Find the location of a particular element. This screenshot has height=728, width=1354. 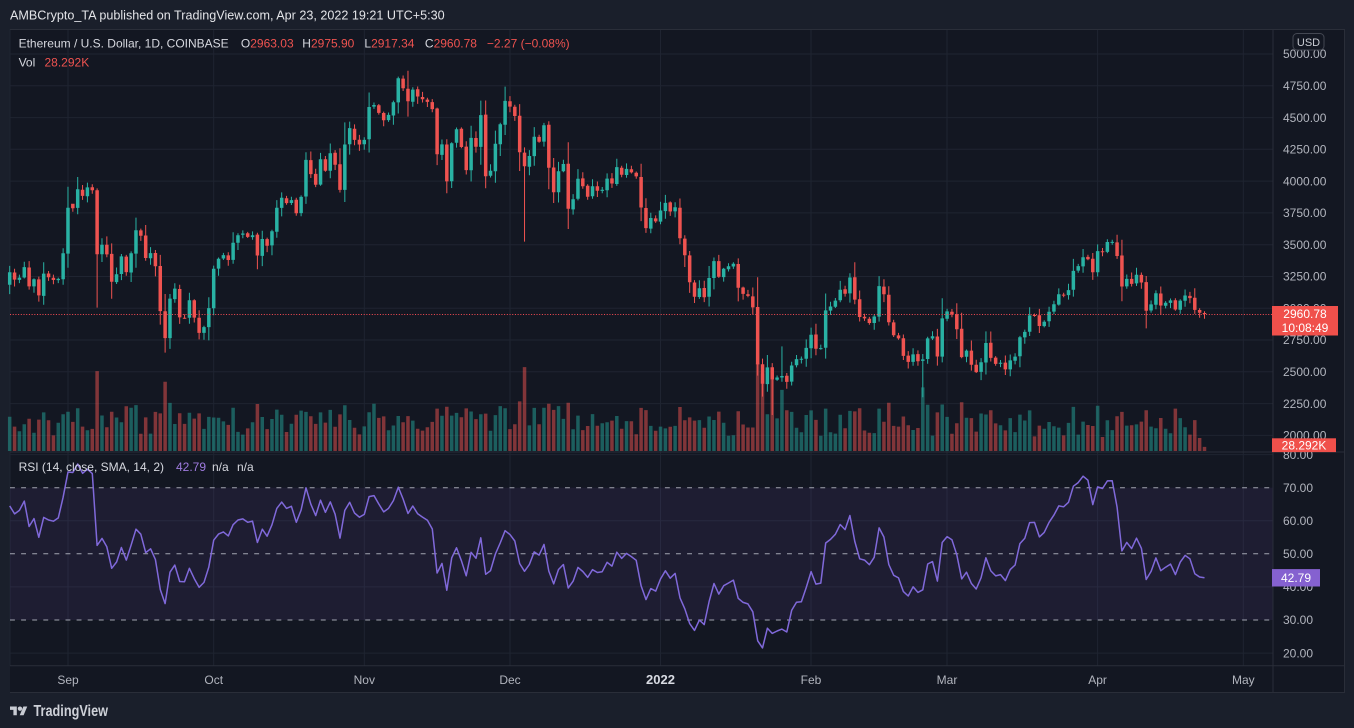

svg-text: Vol is located at coordinates (27, 63).